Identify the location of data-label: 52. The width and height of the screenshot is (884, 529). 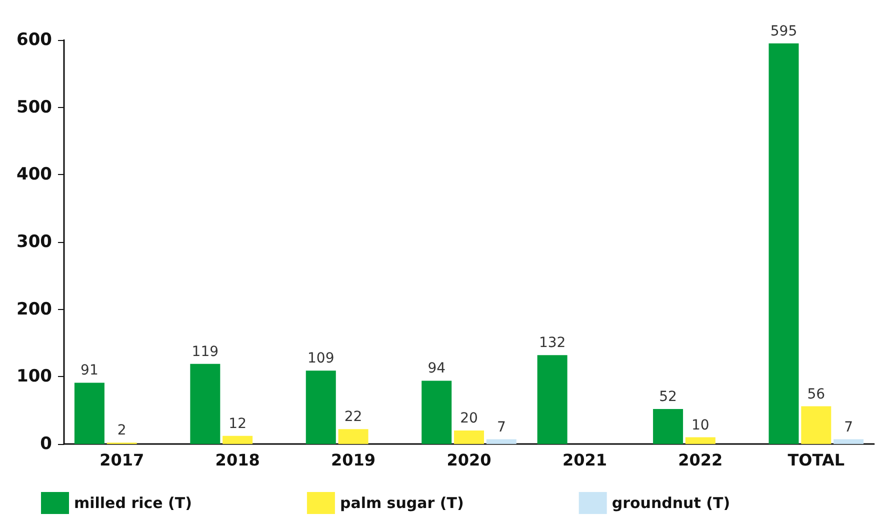
(668, 396).